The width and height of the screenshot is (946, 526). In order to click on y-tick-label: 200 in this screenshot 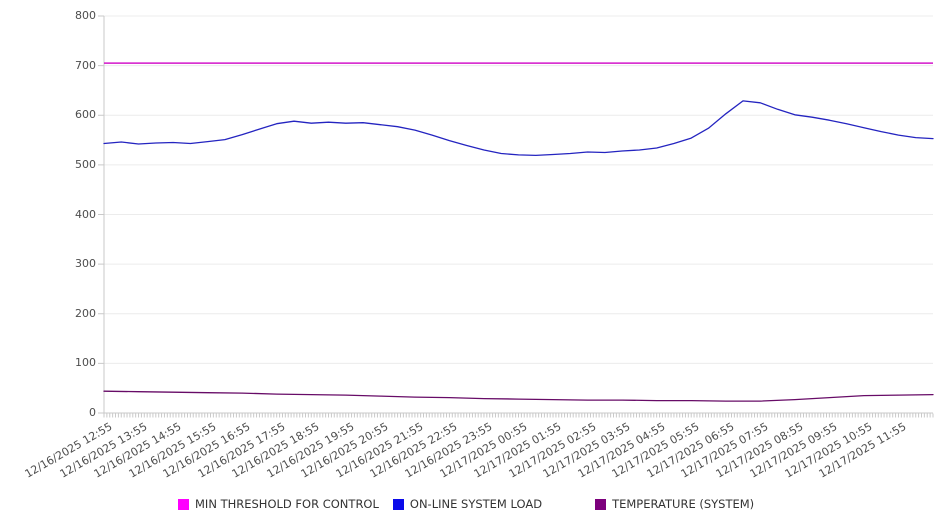, I will do `click(85, 313)`.